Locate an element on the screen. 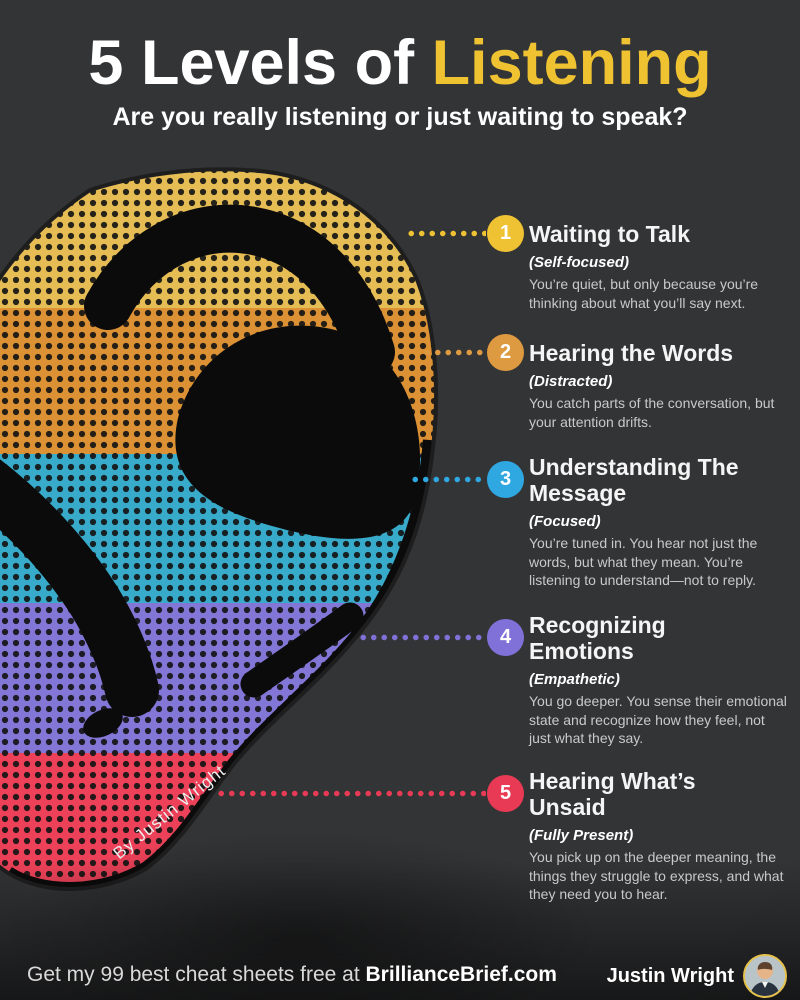 The image size is (800, 1000). page-title: 5 Levels of Listening is located at coordinates (400, 63).